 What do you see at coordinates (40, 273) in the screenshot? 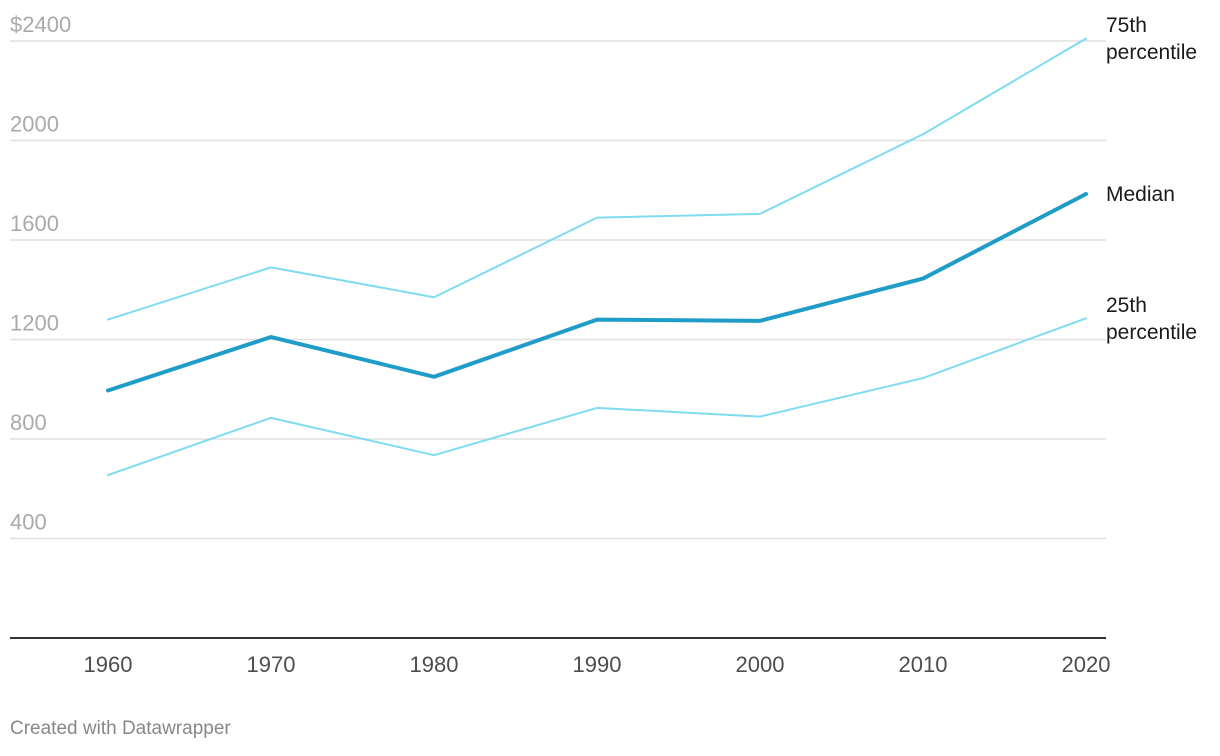
I see `y-axis-ticks: $2400 2000 1600 1200 800 400` at bounding box center [40, 273].